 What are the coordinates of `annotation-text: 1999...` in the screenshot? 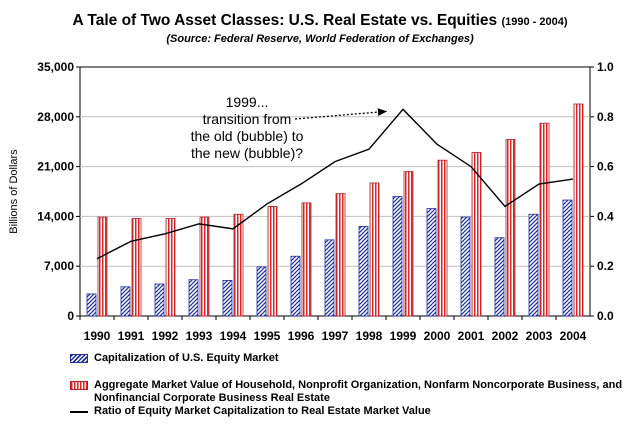 It's located at (247, 102).